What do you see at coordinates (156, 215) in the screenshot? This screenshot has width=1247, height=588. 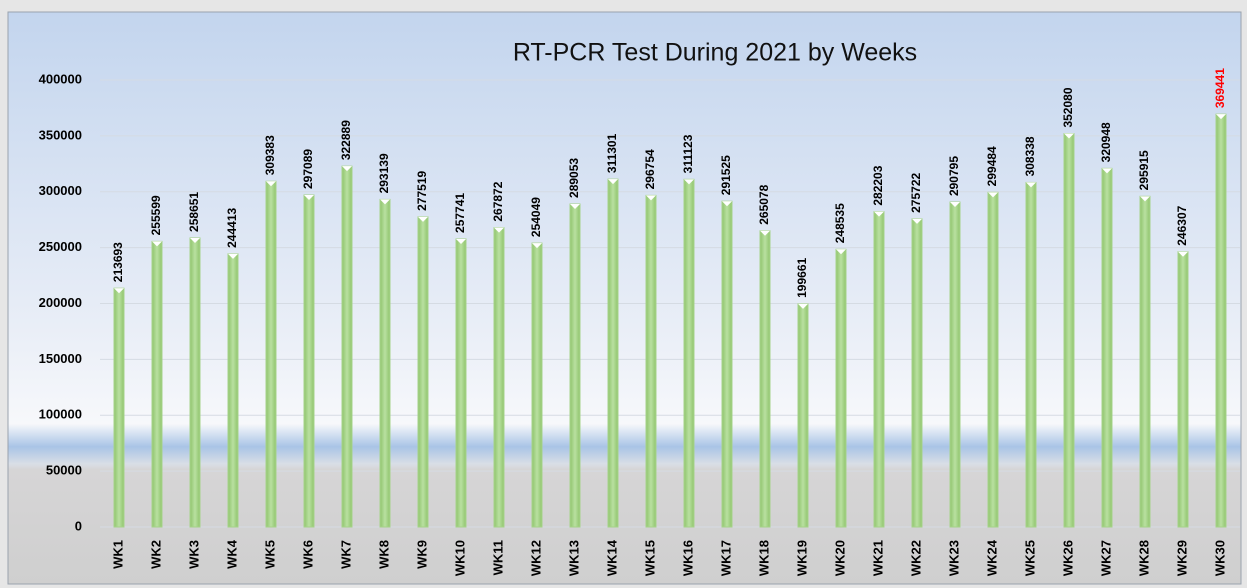 I see `value-label: 255599` at bounding box center [156, 215].